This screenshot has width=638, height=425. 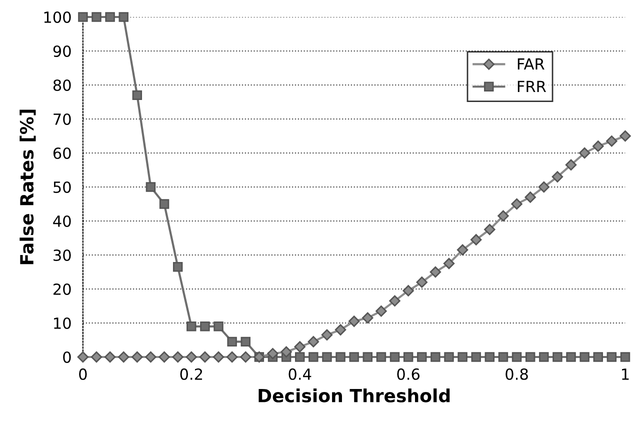 What do you see at coordinates (28, 187) in the screenshot?
I see `y-axis-title: False Rates [%]` at bounding box center [28, 187].